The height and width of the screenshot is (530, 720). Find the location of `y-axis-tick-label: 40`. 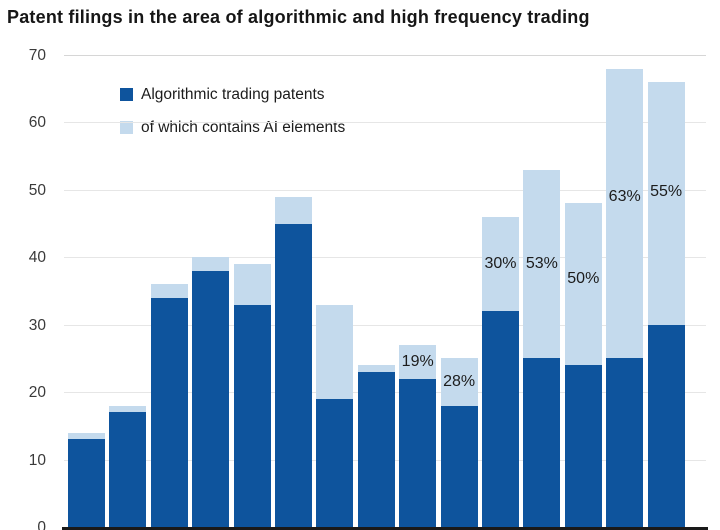

y-axis-tick-label: 40 is located at coordinates (37, 258).